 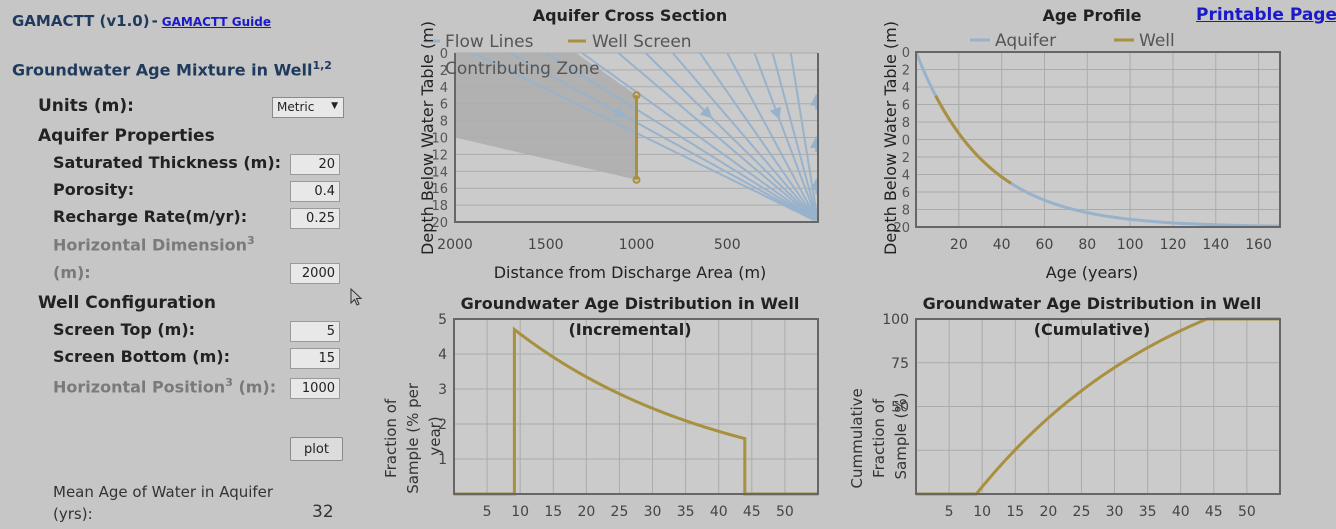 What do you see at coordinates (1025, 41) in the screenshot?
I see `legend-aquifer: Aquifer` at bounding box center [1025, 41].